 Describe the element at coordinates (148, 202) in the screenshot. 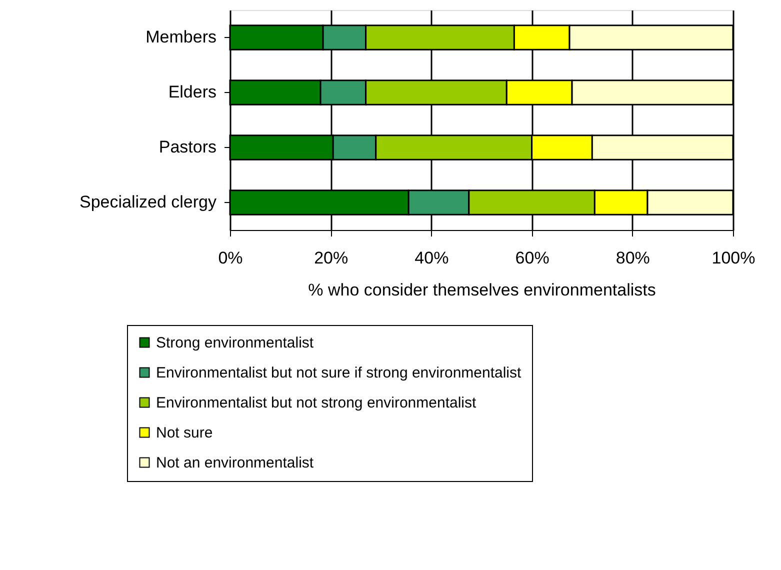

I see `y-tick-label: Specialized clergy` at that location.